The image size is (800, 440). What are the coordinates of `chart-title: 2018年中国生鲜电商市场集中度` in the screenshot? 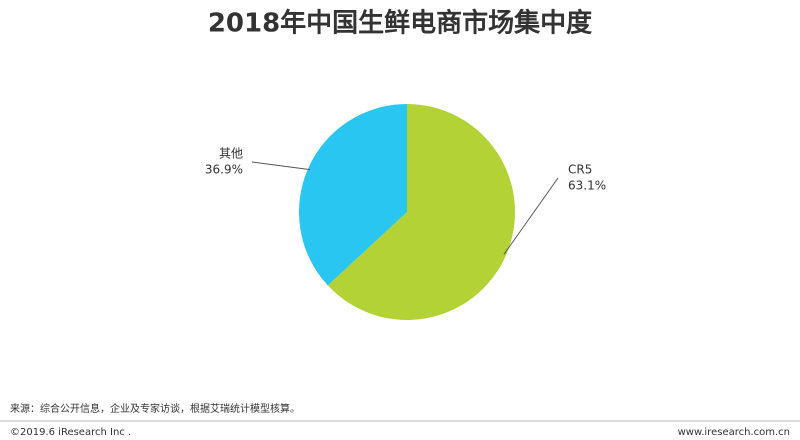 It's located at (400, 23).